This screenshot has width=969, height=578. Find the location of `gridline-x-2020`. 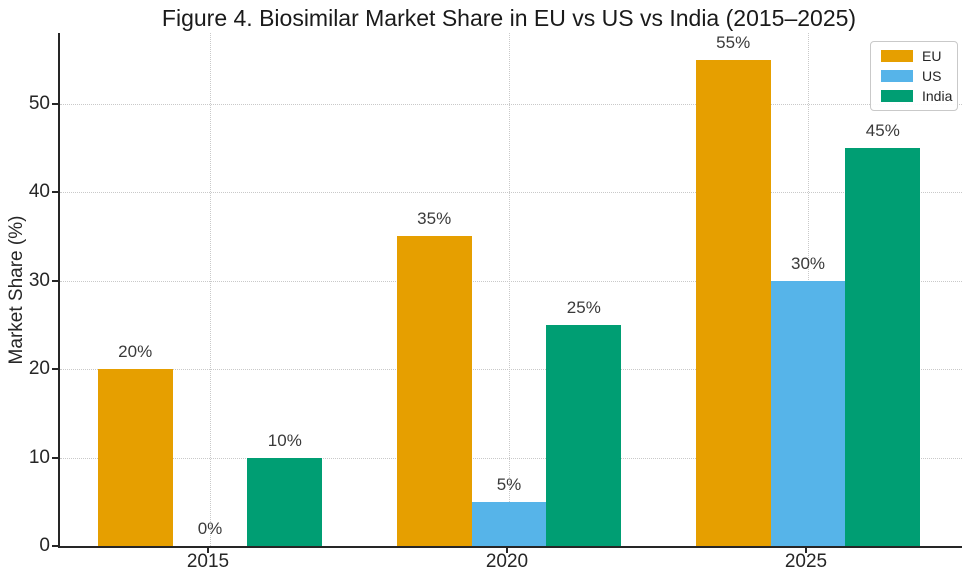

gridline-x-2020 is located at coordinates (509, 289).